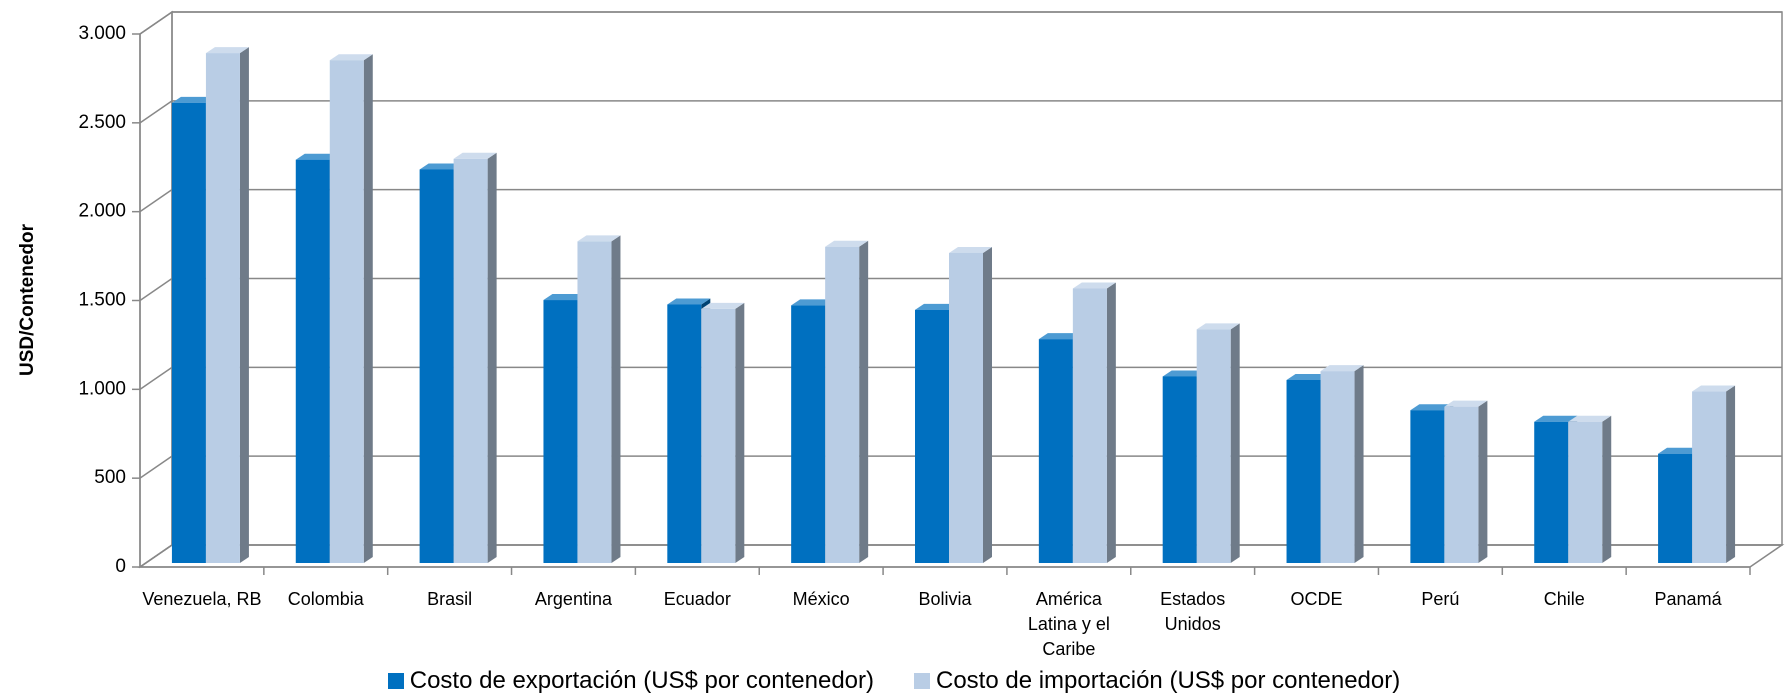 The height and width of the screenshot is (694, 1788). I want to click on y-tick-label: 2.500, so click(102, 122).